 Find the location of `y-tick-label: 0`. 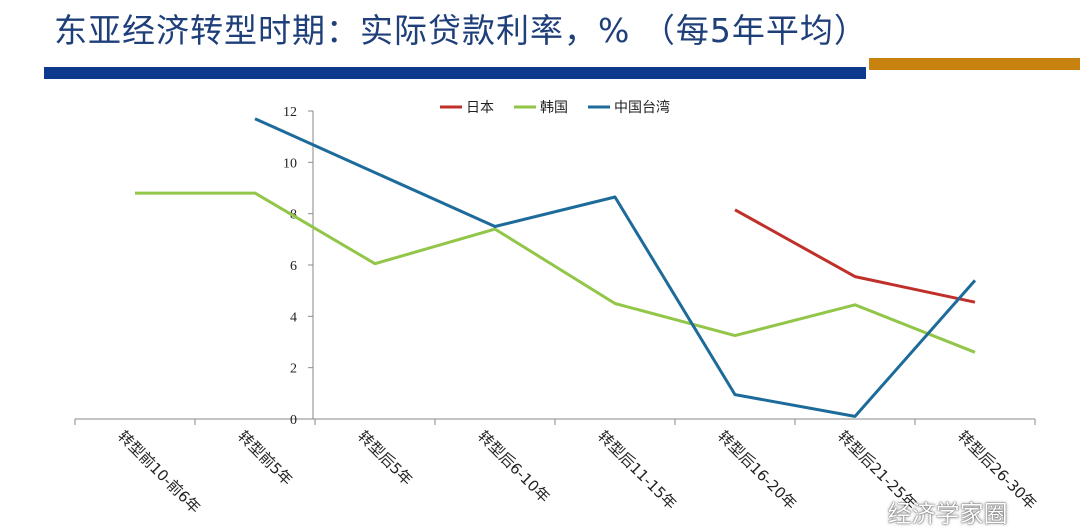

y-tick-label: 0 is located at coordinates (293, 420).